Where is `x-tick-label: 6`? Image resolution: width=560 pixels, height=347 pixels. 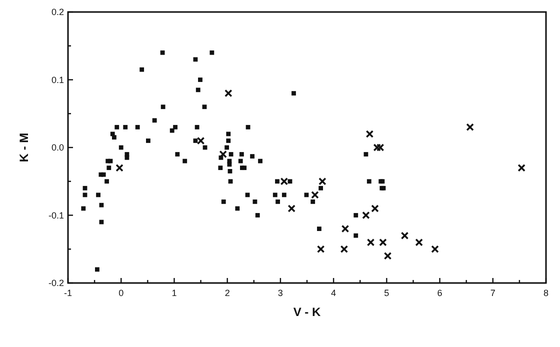 x-tick-label: 6 is located at coordinates (439, 293).